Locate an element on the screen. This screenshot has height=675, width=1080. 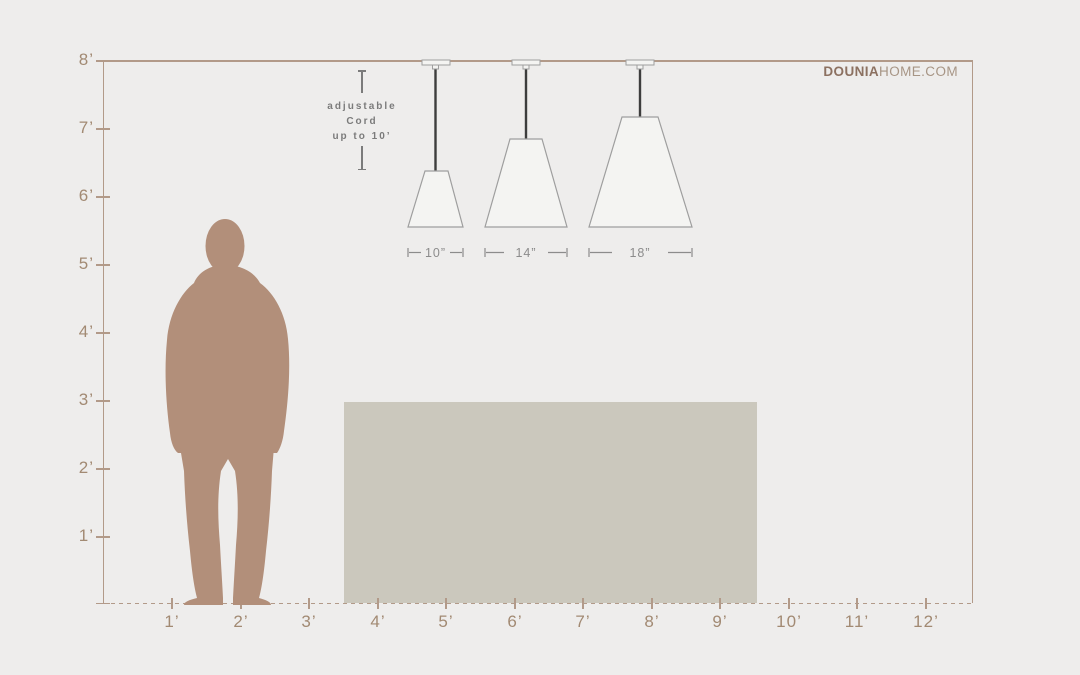
y-axis-line is located at coordinates (103, 331).